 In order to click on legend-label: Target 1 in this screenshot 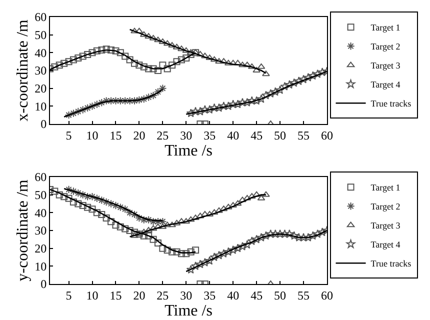, I will do `click(385, 27)`.